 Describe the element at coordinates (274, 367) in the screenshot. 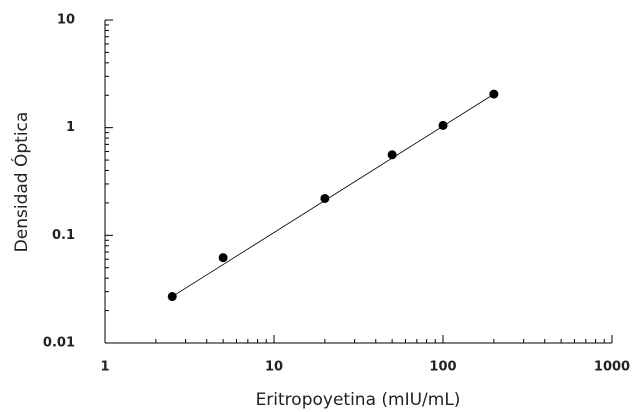

I see `x-tick-label: 10` at that location.